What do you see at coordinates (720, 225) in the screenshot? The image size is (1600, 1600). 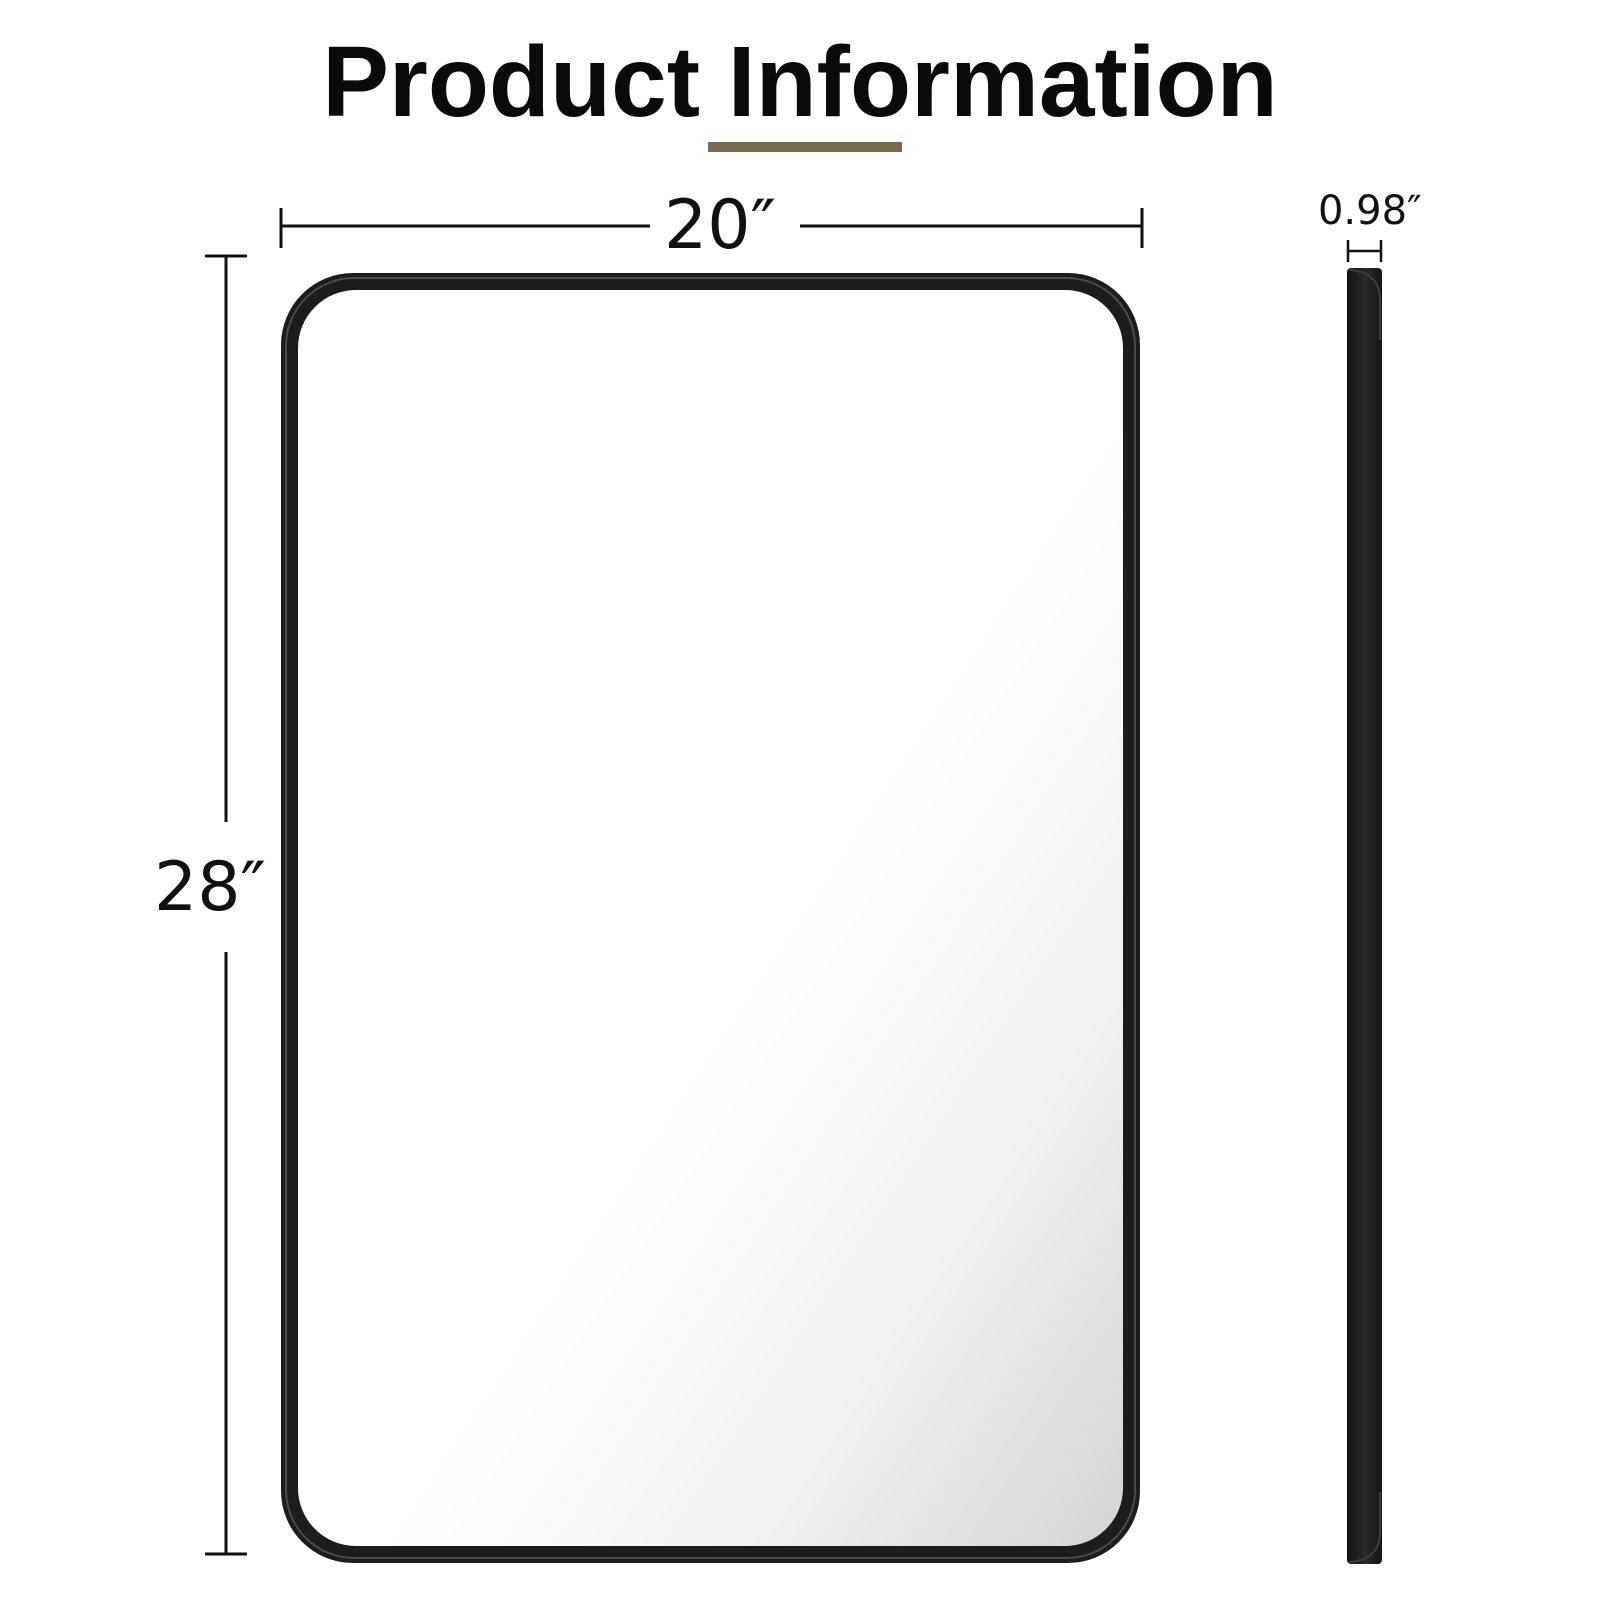 I see `width-label: 20″` at bounding box center [720, 225].